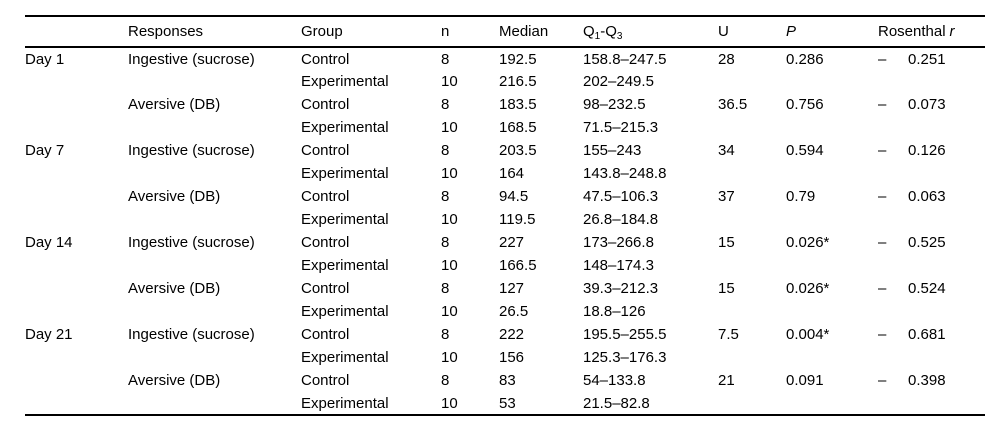 This screenshot has height=438, width=1000. What do you see at coordinates (616, 403) in the screenshot?
I see `cell-q1-q3: 21.5–82.8` at bounding box center [616, 403].